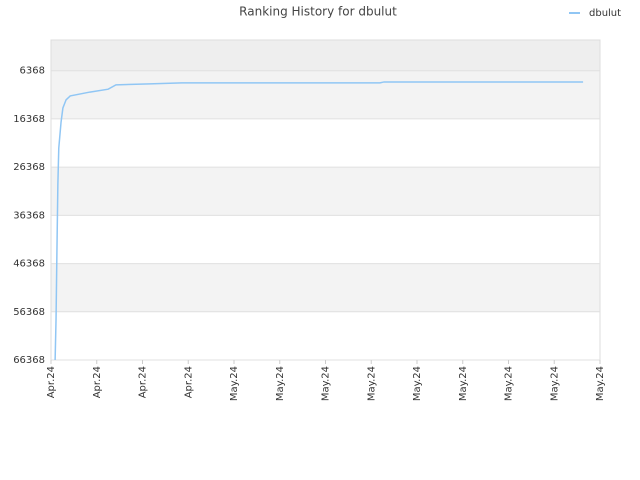 The image size is (640, 480). I want to click on y-tick-label: 66368, so click(29, 360).